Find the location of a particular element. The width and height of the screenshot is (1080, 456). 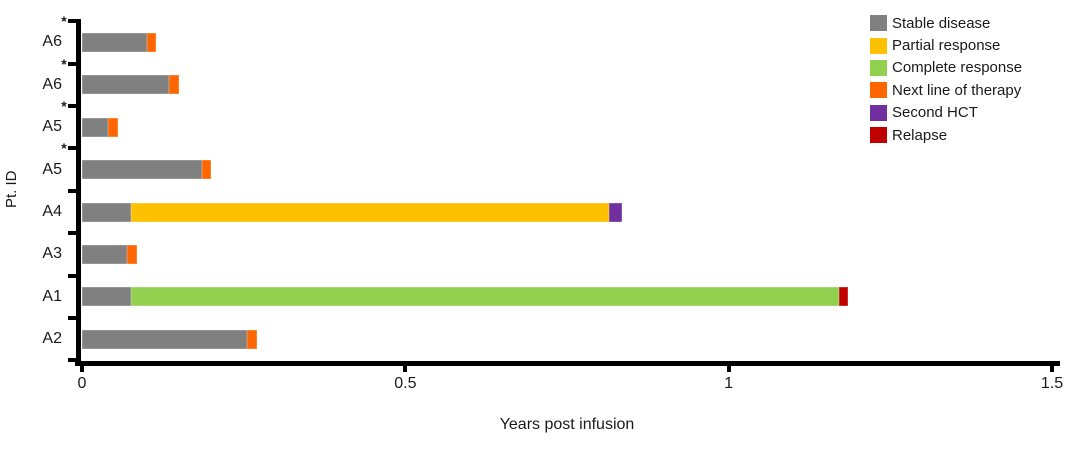

bar-segment-a2-next is located at coordinates (251, 339).